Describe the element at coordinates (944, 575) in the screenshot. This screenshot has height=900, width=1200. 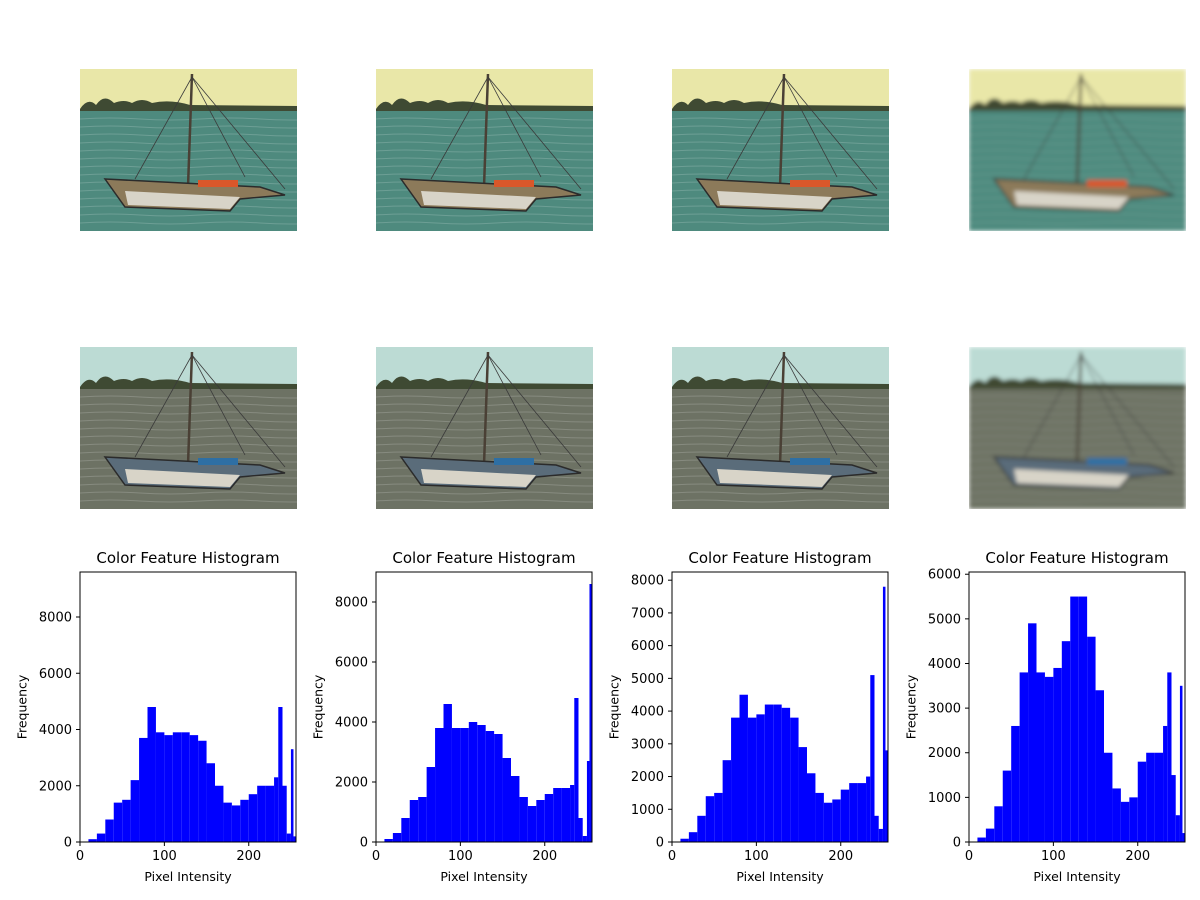
I see `y-tick-label: 6000` at that location.